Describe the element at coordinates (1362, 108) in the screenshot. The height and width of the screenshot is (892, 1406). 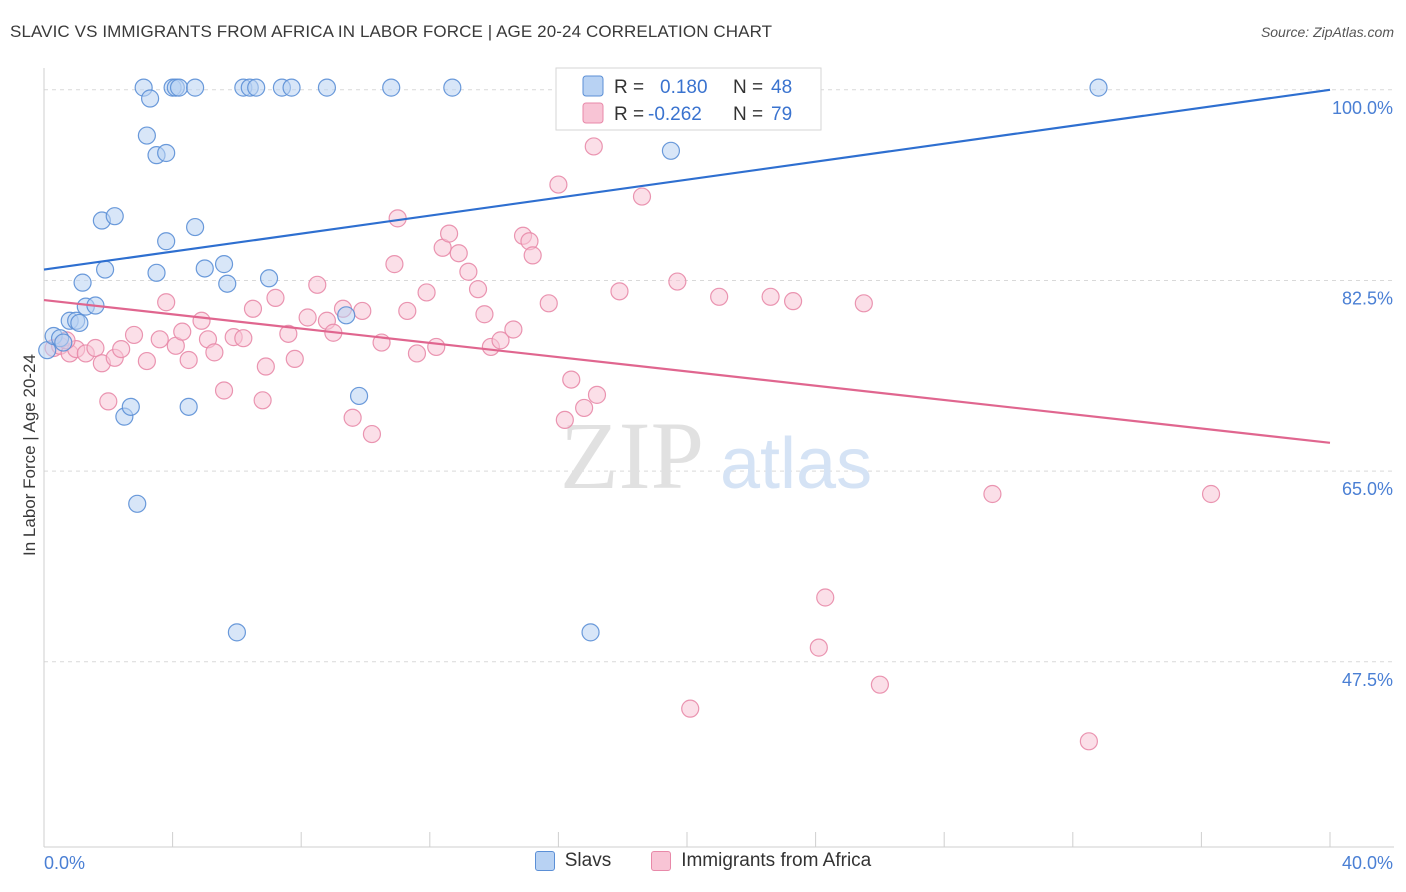
I see `y-tick-label-0: 100.0%` at that location.